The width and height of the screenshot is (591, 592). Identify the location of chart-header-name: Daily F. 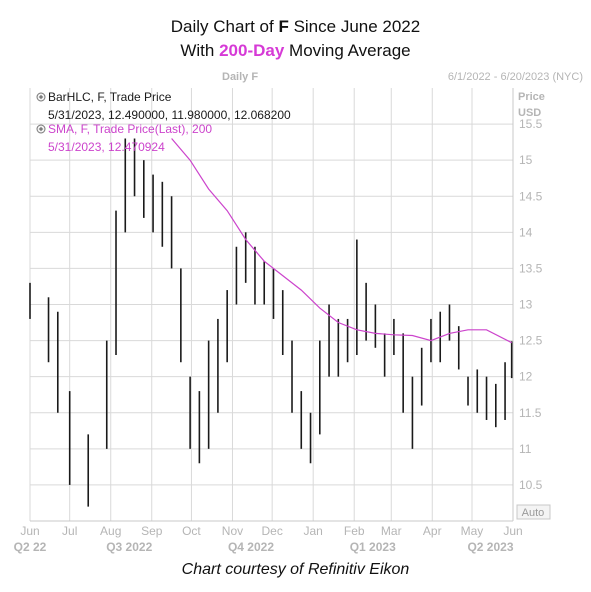
(240, 77).